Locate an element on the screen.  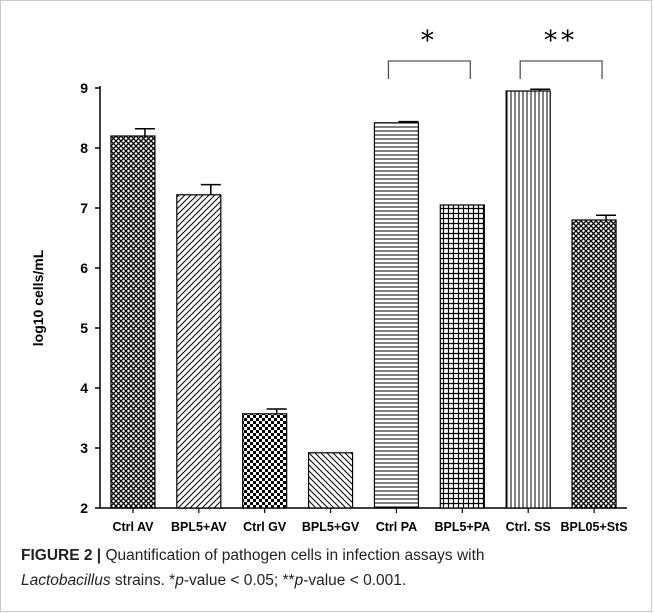
x-tick-label-0: Ctrl AV is located at coordinates (133, 527).